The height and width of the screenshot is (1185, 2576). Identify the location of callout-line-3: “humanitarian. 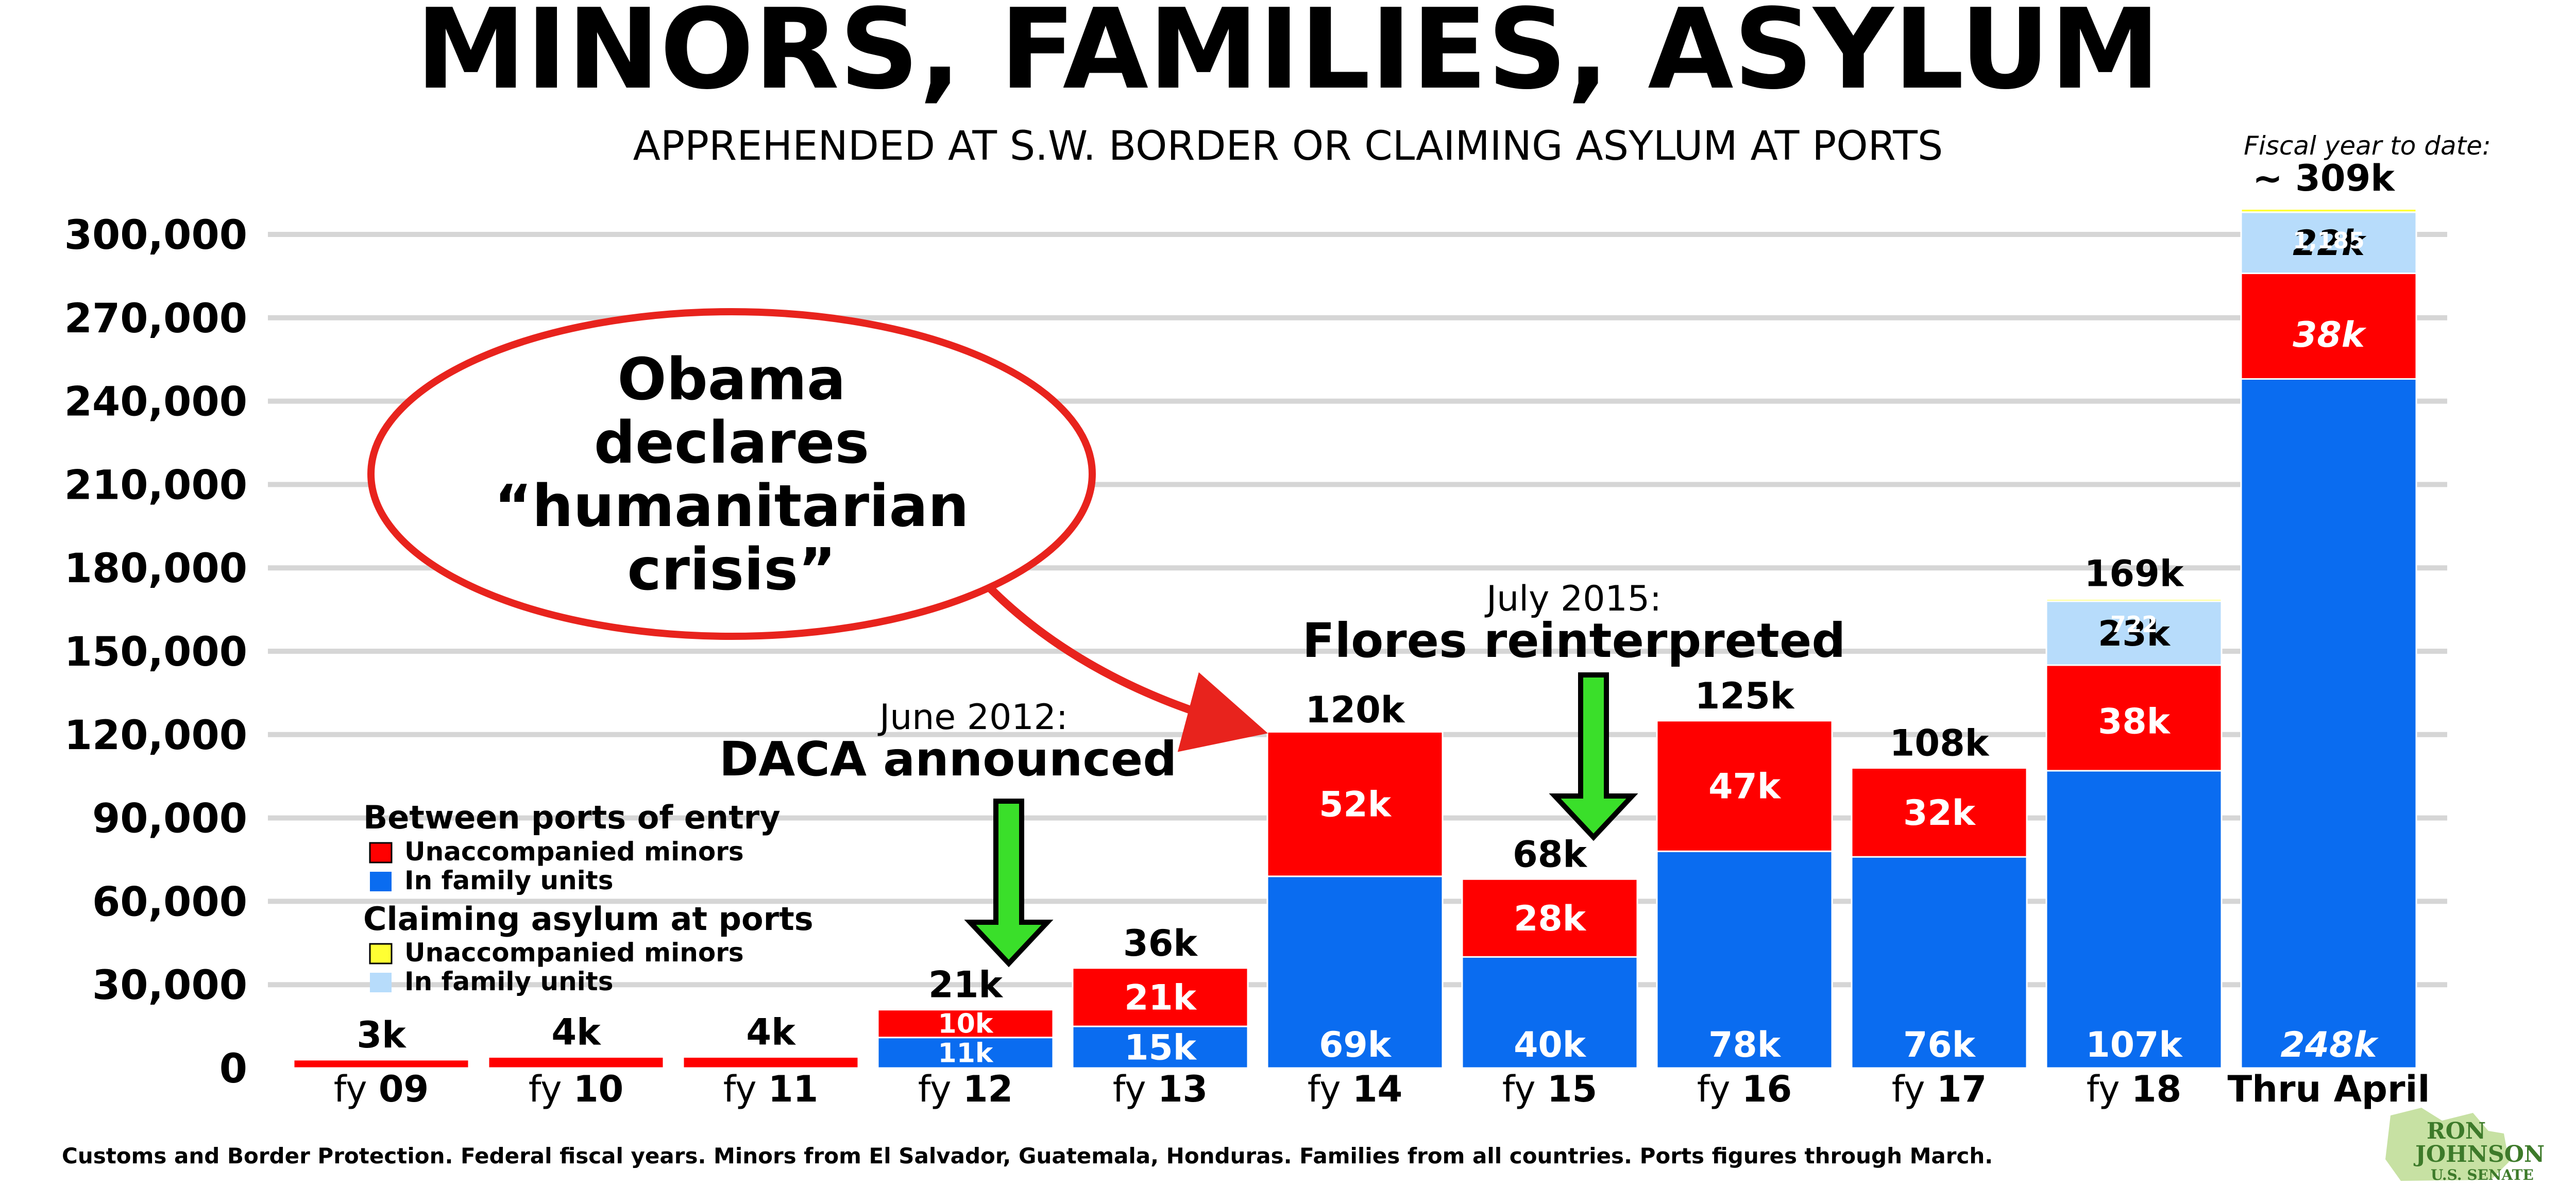
(731, 507).